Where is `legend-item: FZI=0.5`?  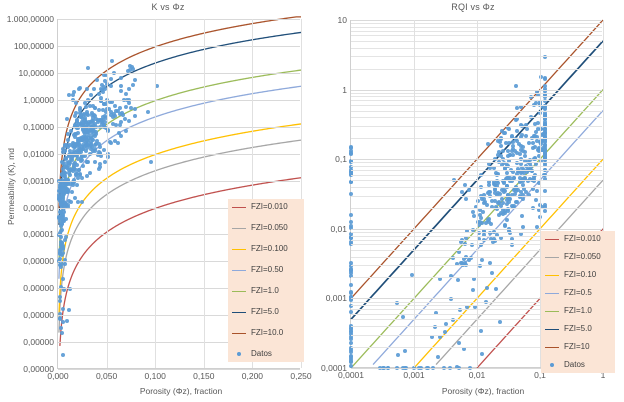 legend-item: FZI=0.5 is located at coordinates (577, 293).